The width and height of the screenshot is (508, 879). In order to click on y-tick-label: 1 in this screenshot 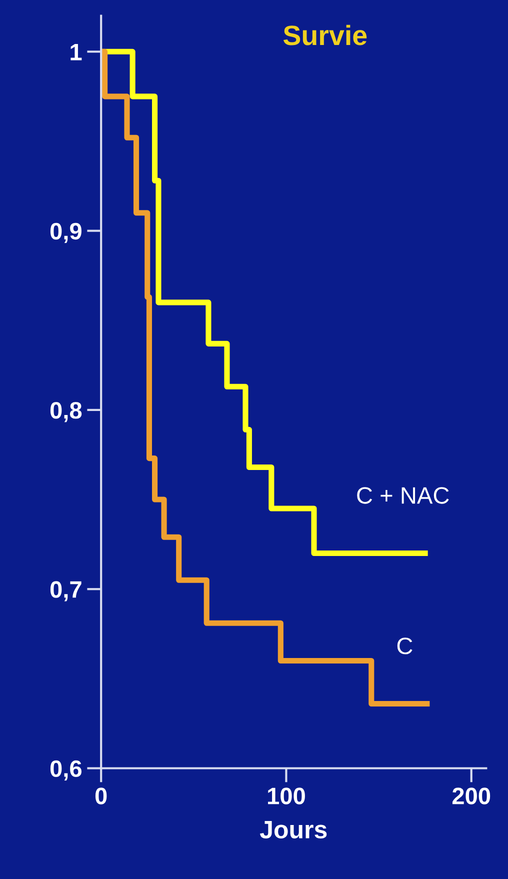, I will do `click(76, 52)`.